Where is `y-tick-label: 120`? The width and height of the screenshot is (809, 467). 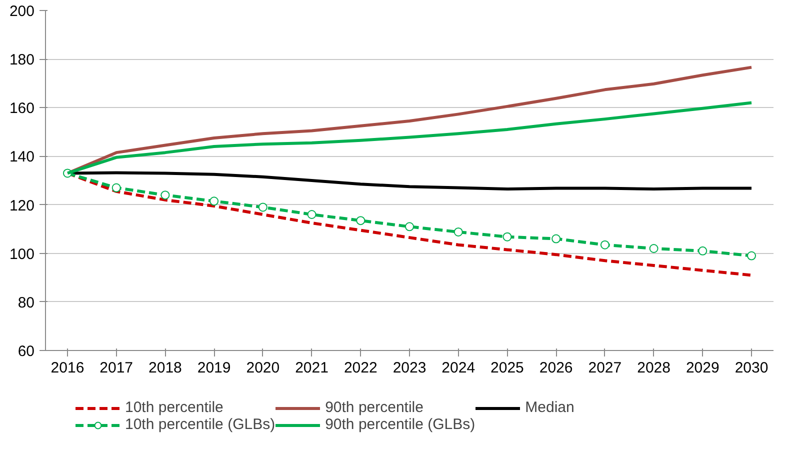 y-tick-label: 120 is located at coordinates (22, 205).